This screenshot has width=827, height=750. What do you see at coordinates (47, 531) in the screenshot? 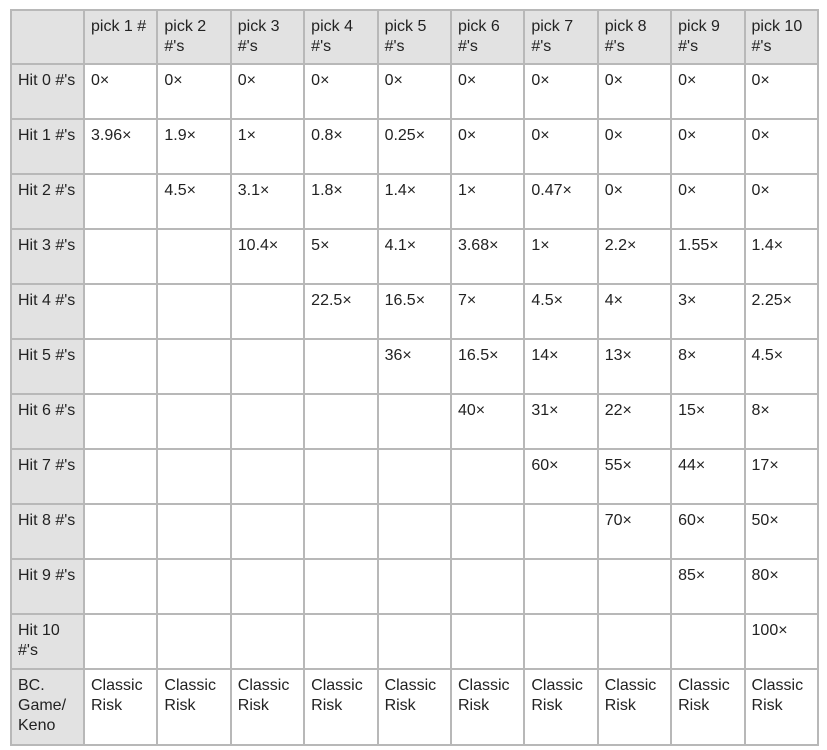
I see `row-header: Hit 8 #'s` at bounding box center [47, 531].